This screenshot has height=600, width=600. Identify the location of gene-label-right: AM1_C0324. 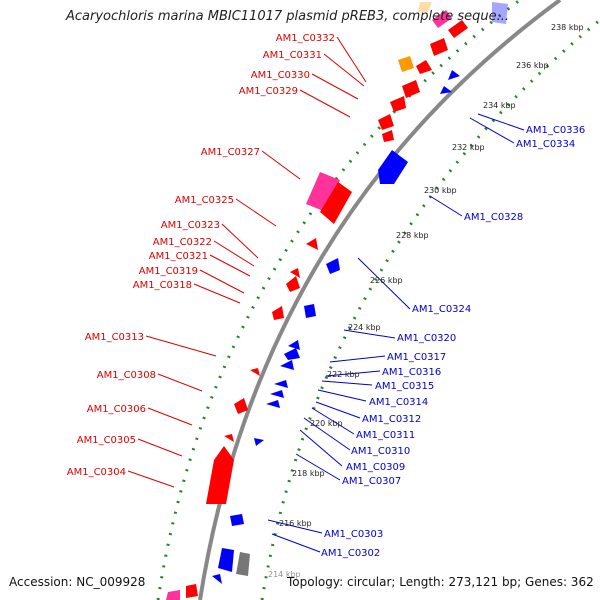
(441, 309).